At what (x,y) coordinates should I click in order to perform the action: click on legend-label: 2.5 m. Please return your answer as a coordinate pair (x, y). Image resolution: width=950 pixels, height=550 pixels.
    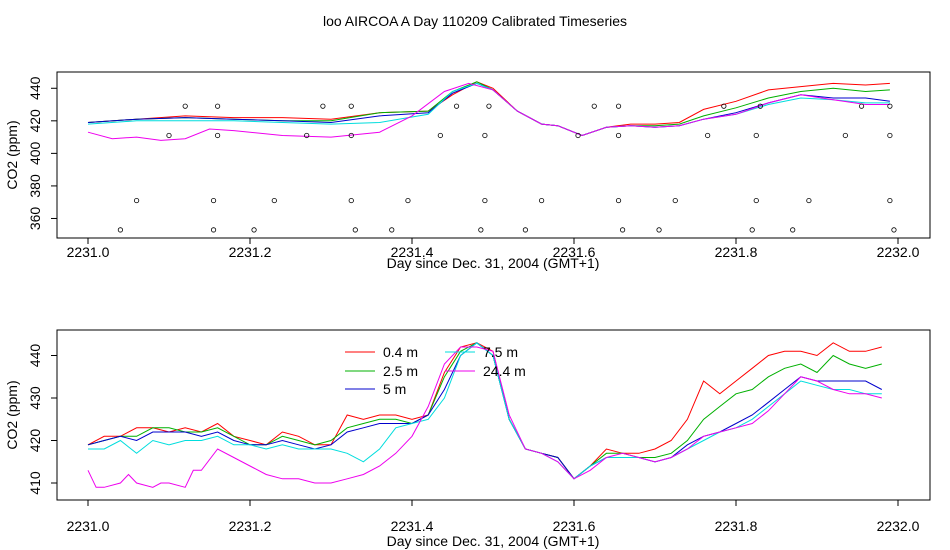
    Looking at the image, I should click on (400, 371).